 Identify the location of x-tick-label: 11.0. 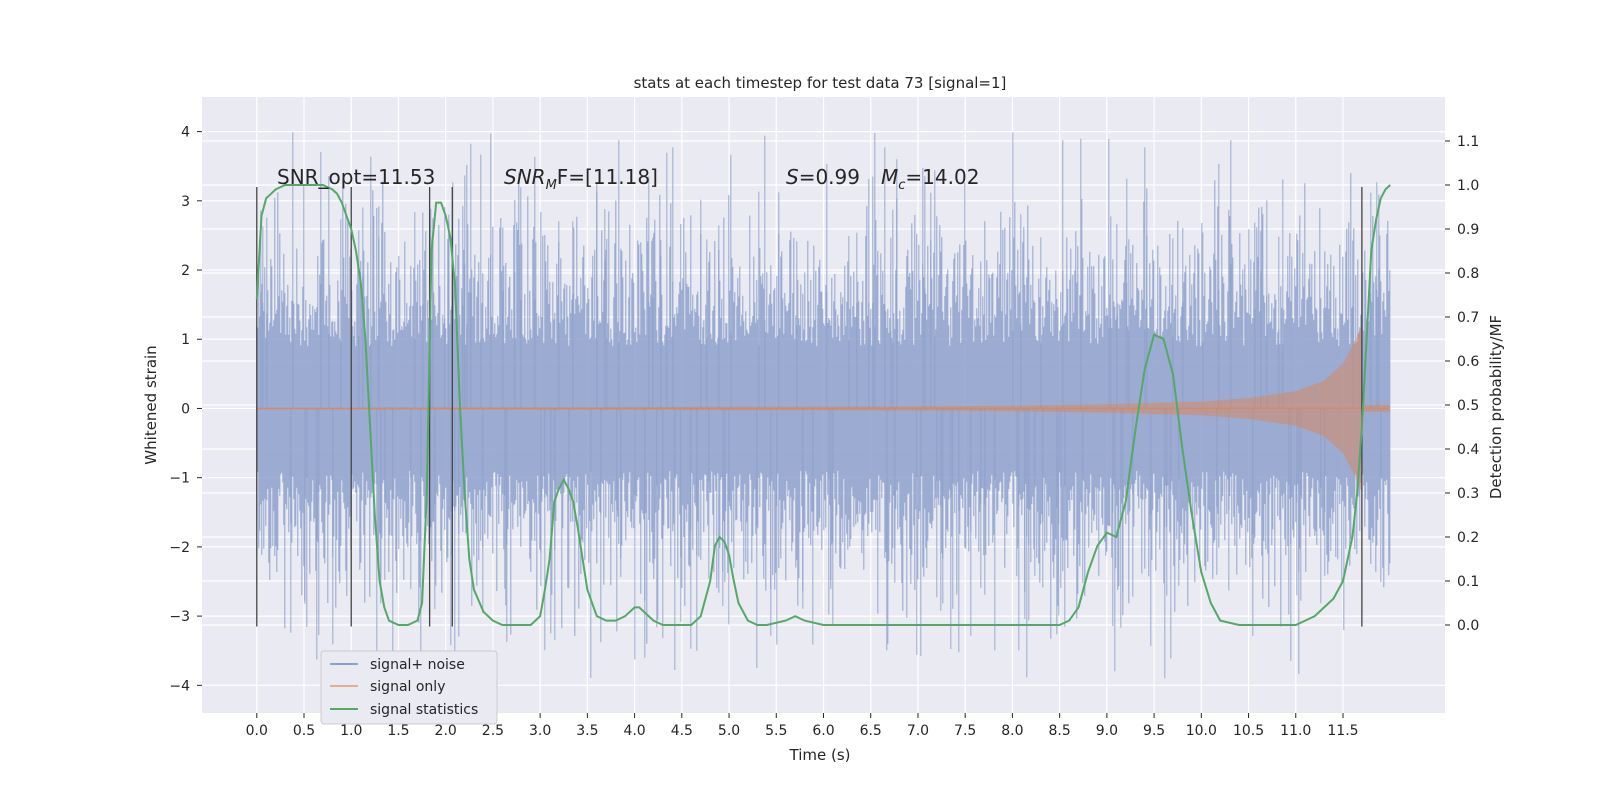
(1295, 731).